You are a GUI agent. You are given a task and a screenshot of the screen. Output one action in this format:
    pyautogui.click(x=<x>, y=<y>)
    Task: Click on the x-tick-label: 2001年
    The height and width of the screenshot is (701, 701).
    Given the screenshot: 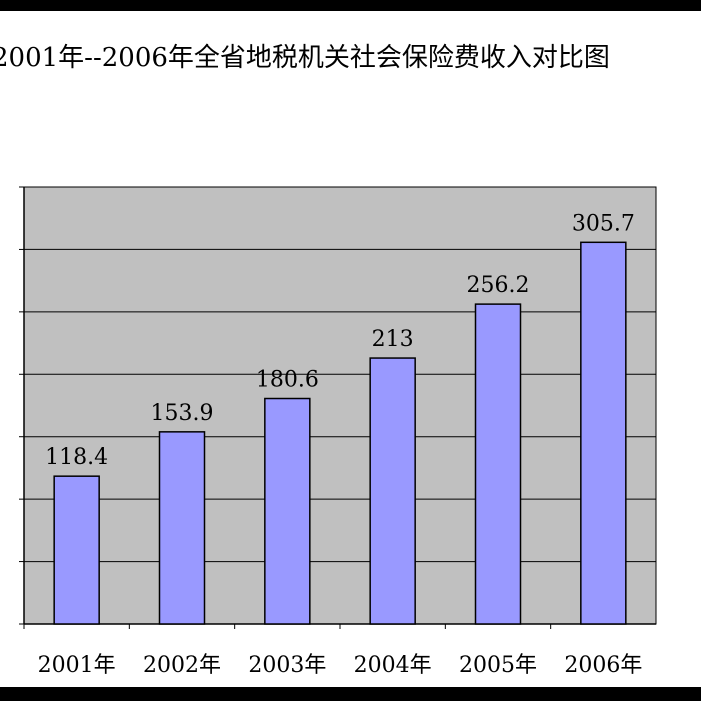 What is the action you would take?
    pyautogui.click(x=77, y=665)
    